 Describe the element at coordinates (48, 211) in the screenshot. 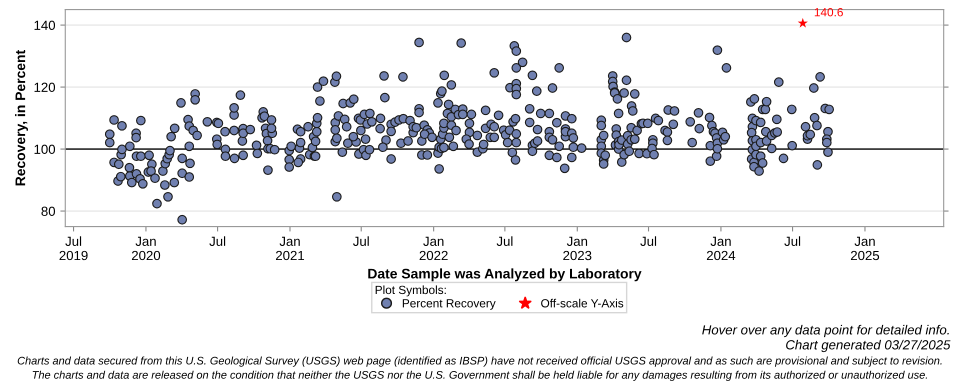

I see `y-tick-label: 80` at that location.